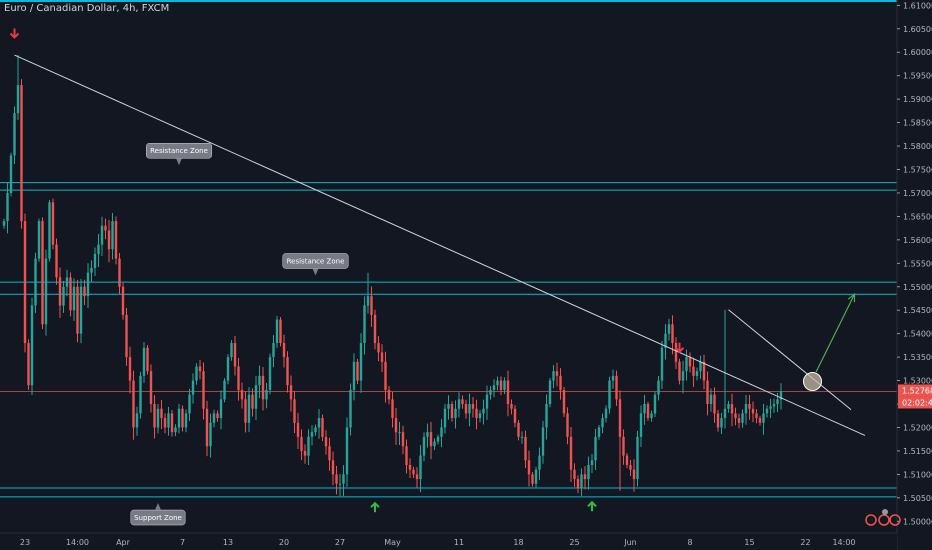  What do you see at coordinates (917, 52) in the screenshot?
I see `price-tick-label: 1.60000` at bounding box center [917, 52].